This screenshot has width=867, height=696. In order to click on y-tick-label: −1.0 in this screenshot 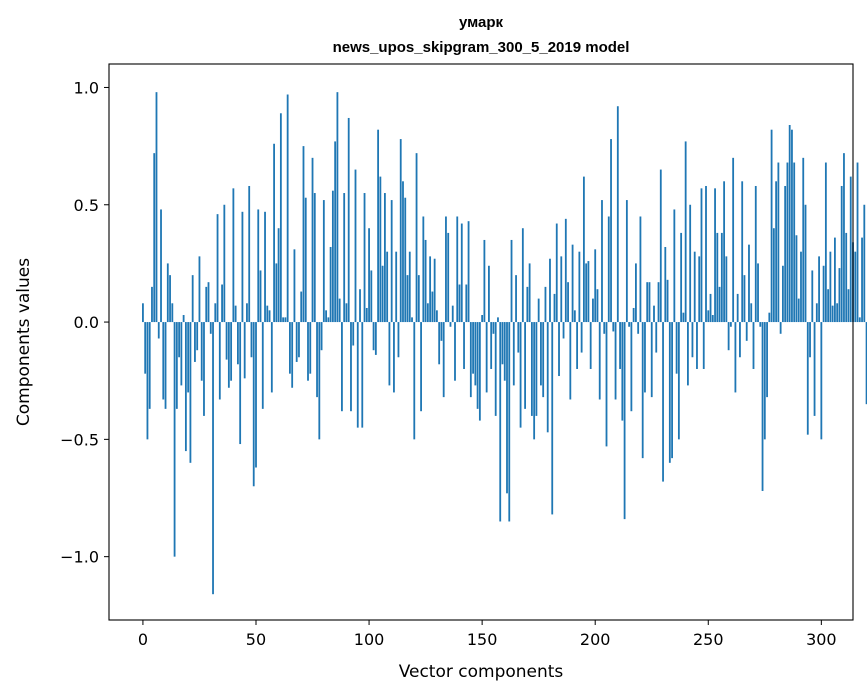, I will do `click(79, 557)`.